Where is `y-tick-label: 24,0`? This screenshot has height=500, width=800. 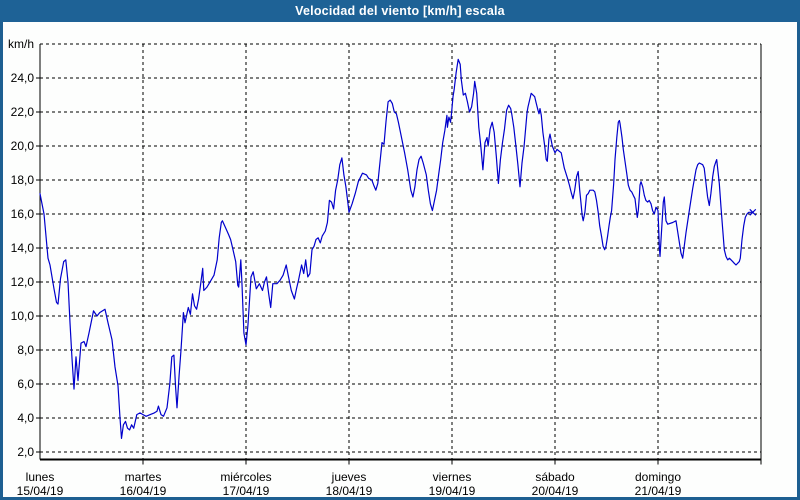 y-tick-label: 24,0 is located at coordinates (23, 78).